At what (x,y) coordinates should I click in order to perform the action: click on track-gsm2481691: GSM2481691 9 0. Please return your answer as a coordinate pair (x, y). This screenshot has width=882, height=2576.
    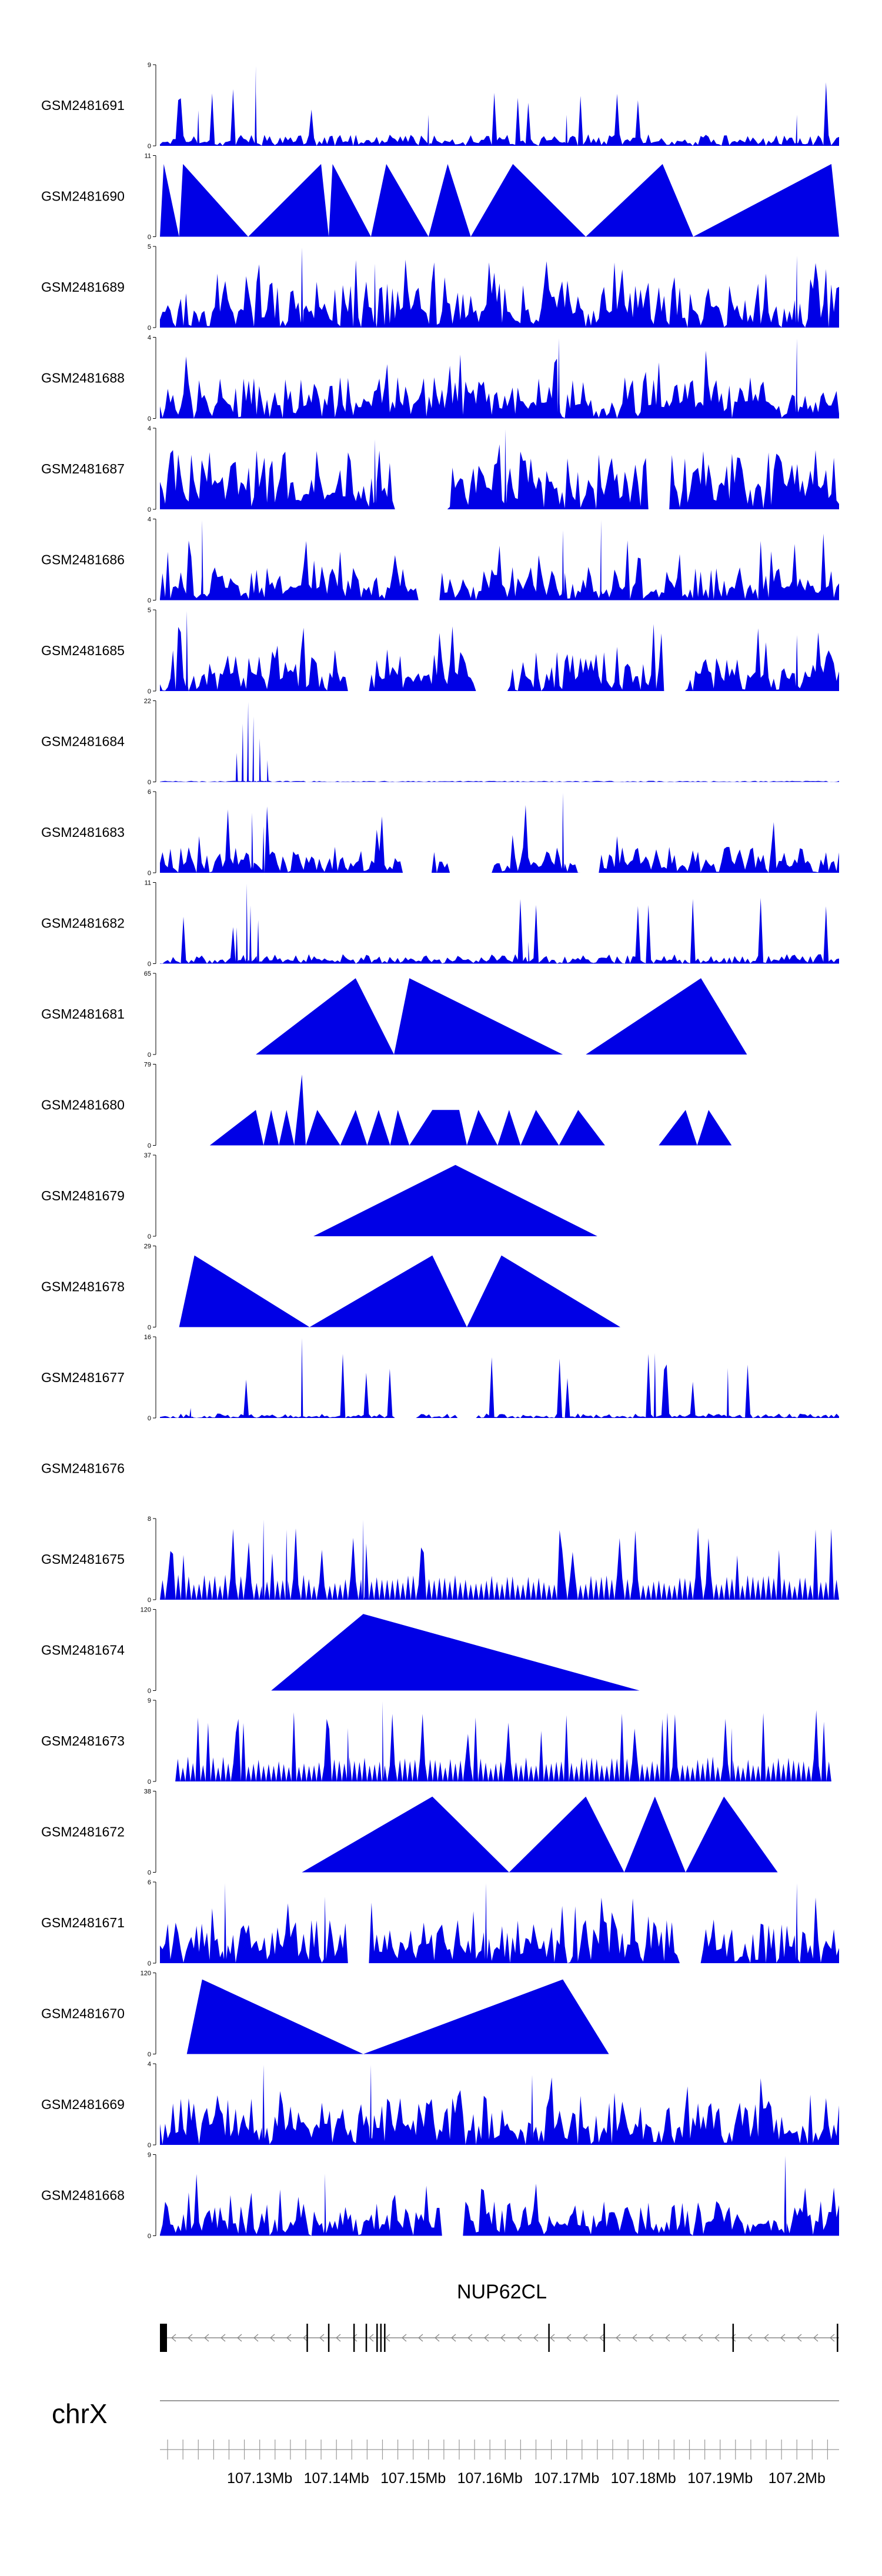
    Looking at the image, I should click on (440, 106).